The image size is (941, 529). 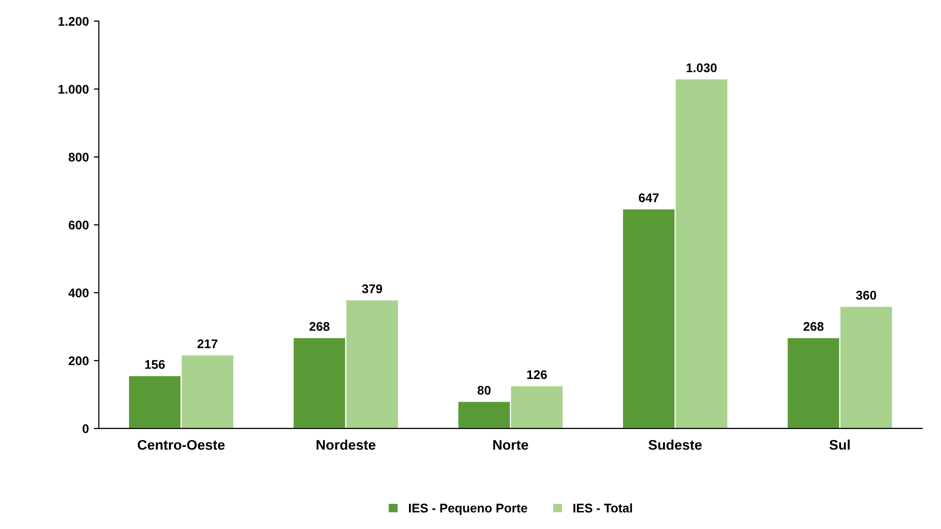 What do you see at coordinates (78, 225) in the screenshot?
I see `y-tick-label: 600` at bounding box center [78, 225].